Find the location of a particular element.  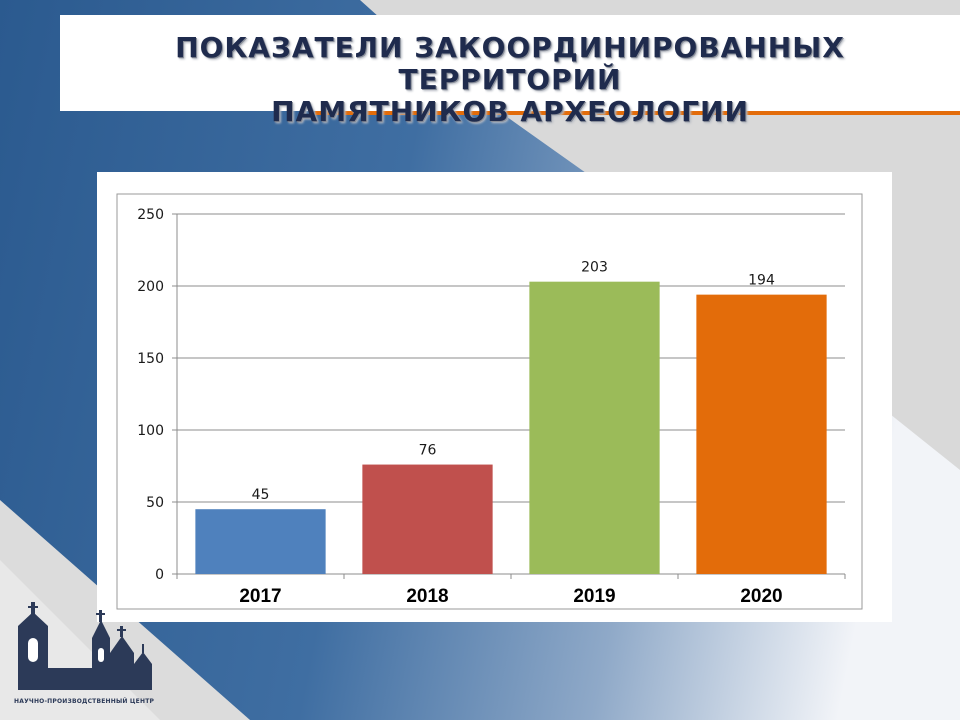

title-banner is located at coordinates (510, 63).